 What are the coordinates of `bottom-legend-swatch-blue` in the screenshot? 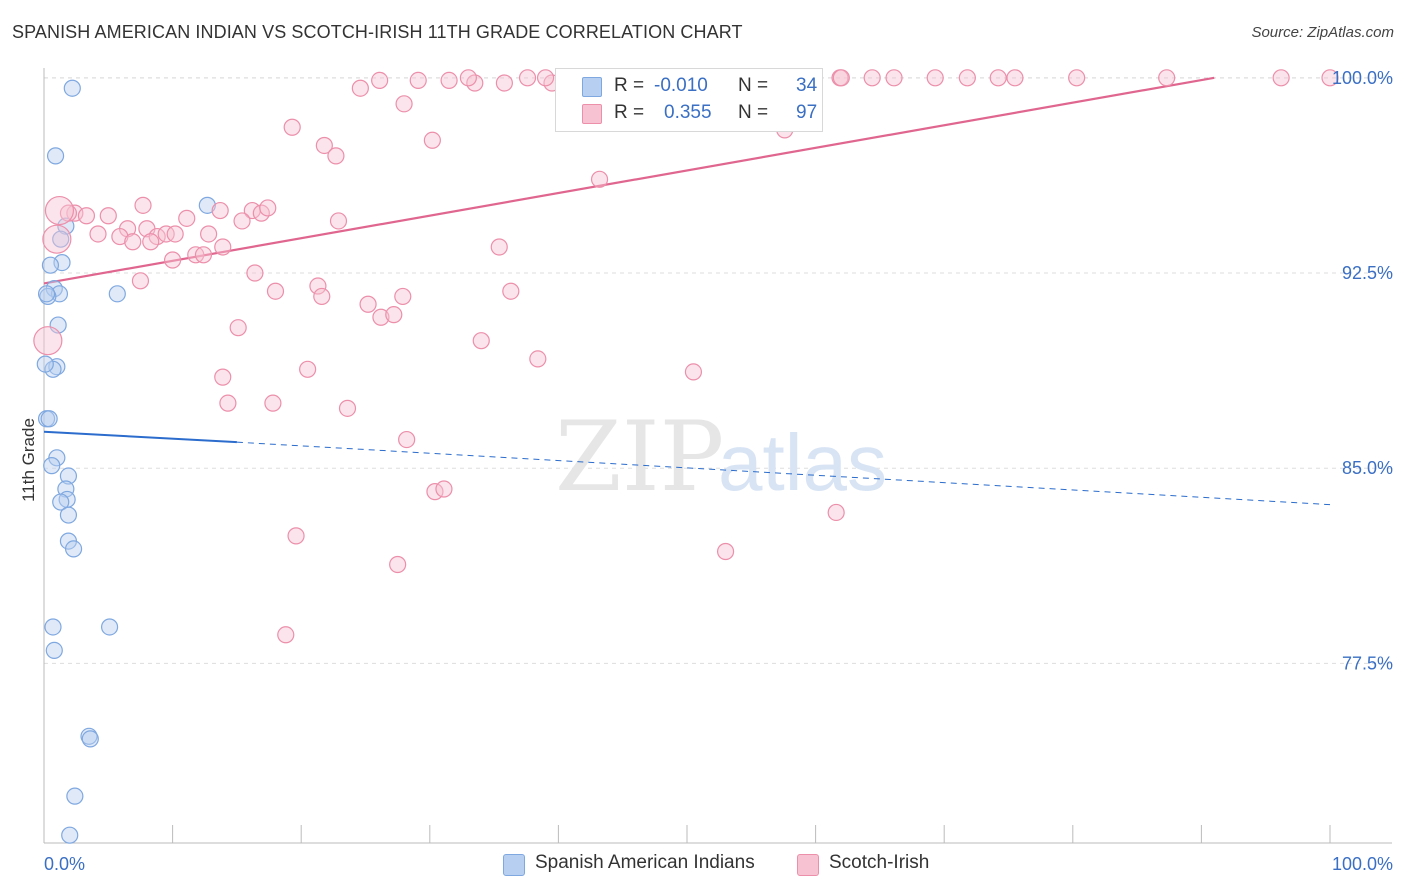 It's located at (514, 865).